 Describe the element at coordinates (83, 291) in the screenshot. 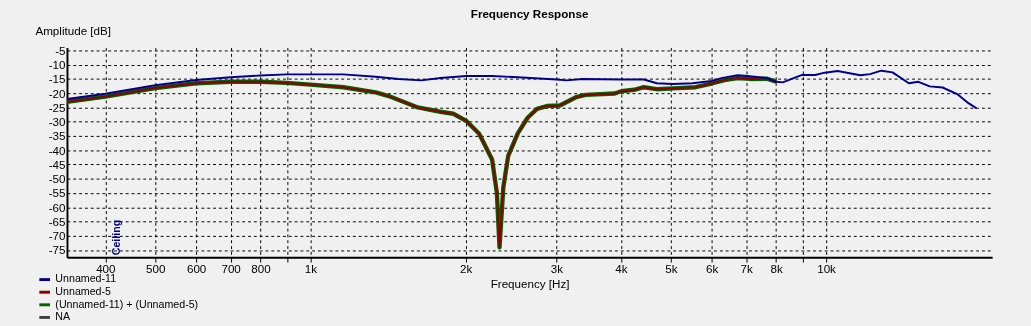

I see `legend-label: Unnamed-5` at that location.